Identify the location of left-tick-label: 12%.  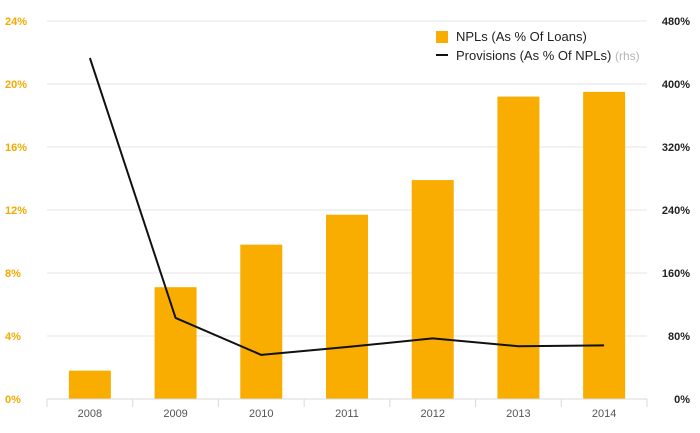
(16, 211).